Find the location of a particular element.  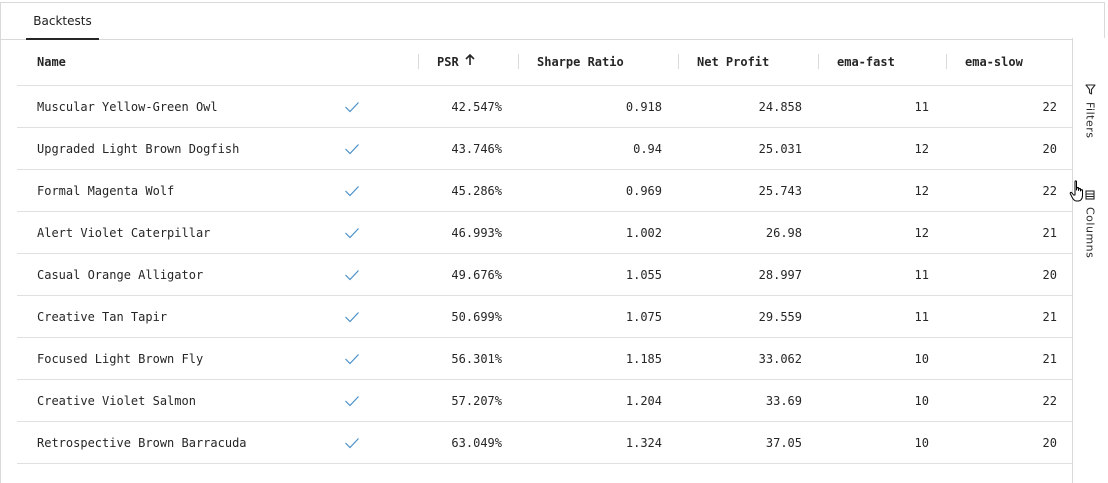

cell-net-profit: 33.062 is located at coordinates (780, 359).